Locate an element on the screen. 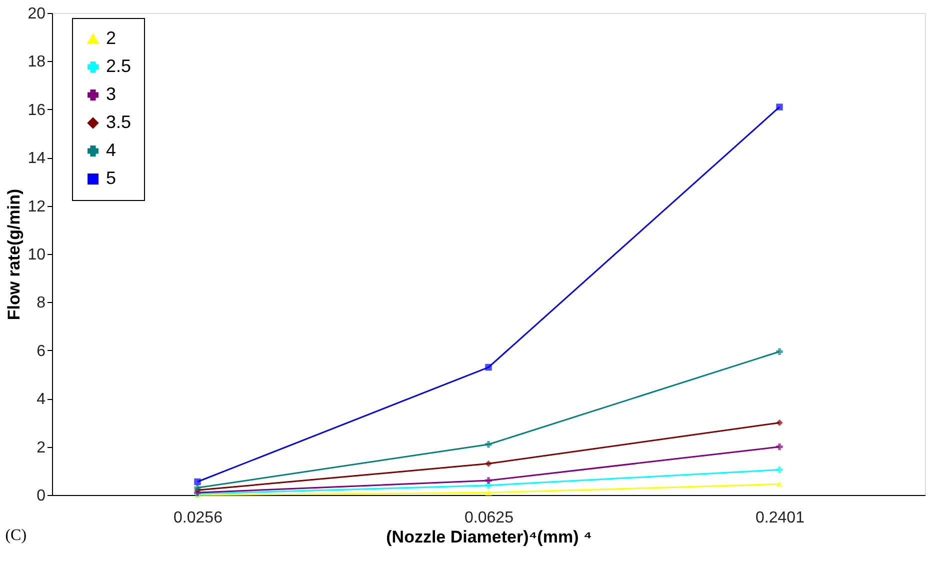  y-tick-label: 2 is located at coordinates (41, 447).